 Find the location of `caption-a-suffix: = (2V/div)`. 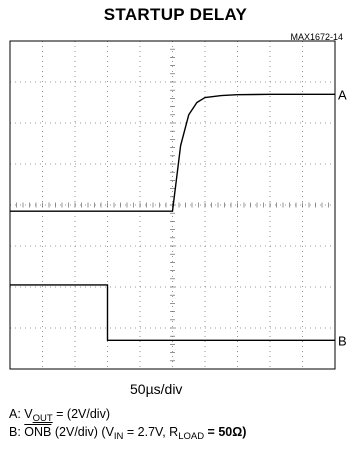

caption-a-suffix: = (2V/div) is located at coordinates (81, 414).